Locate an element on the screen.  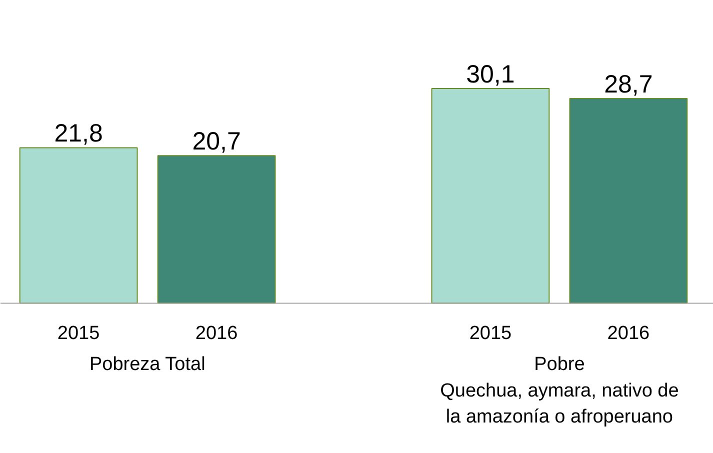
data-label: 21,8 is located at coordinates (78, 134).